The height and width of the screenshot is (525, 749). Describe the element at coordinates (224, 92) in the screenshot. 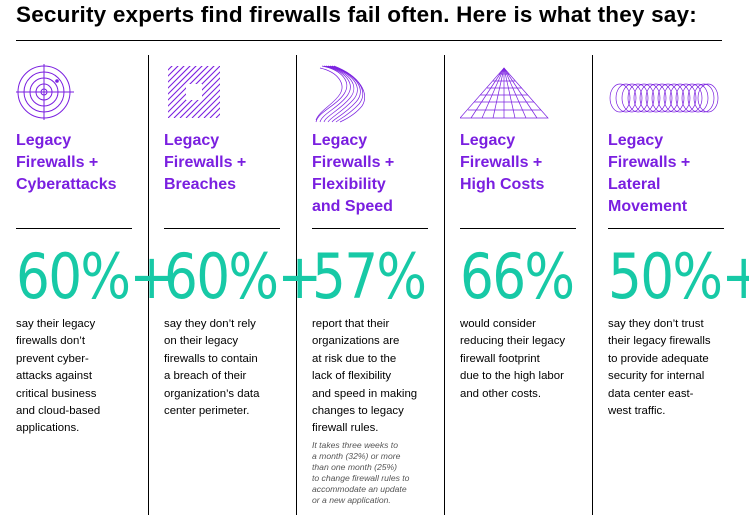

I see `hatched-square-icon` at that location.